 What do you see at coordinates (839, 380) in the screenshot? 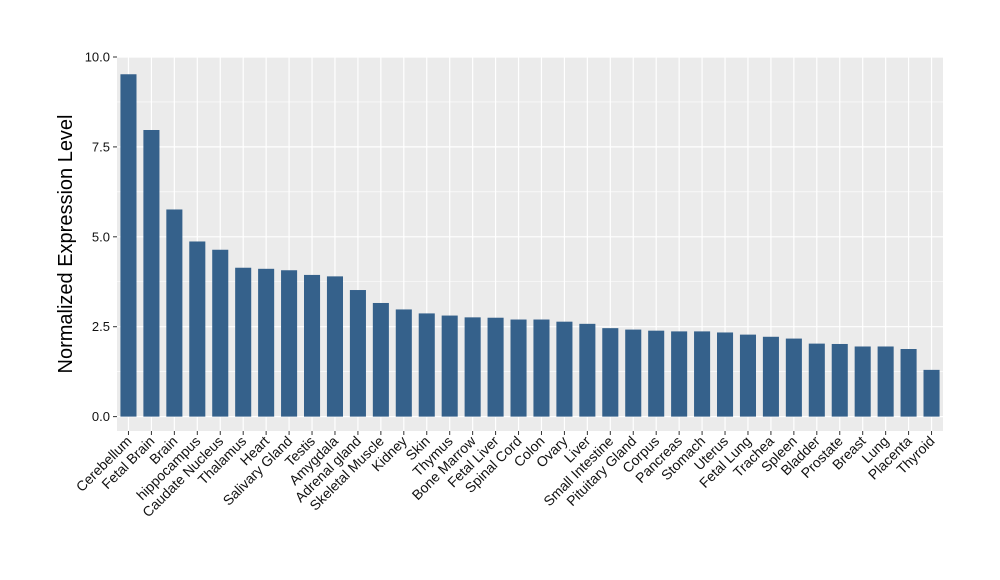
I see `bar-prostate` at bounding box center [839, 380].